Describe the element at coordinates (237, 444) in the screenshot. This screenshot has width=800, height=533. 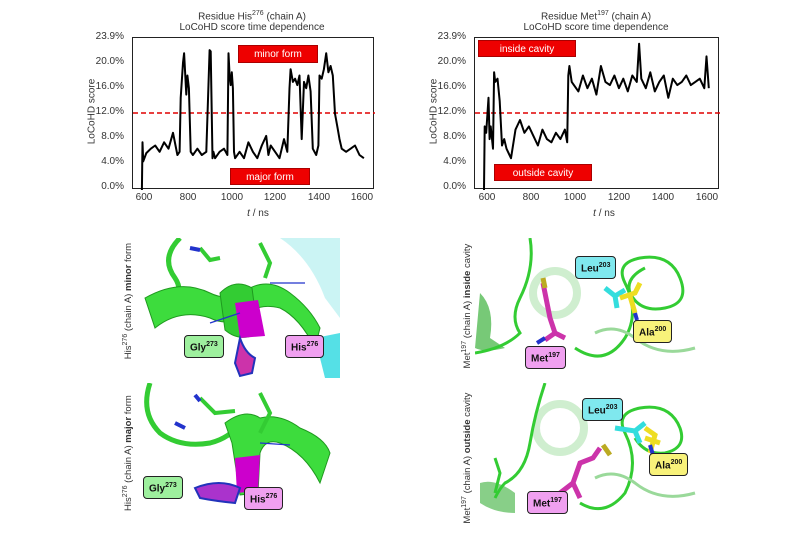
I see `his-major-ribbon-image` at that location.